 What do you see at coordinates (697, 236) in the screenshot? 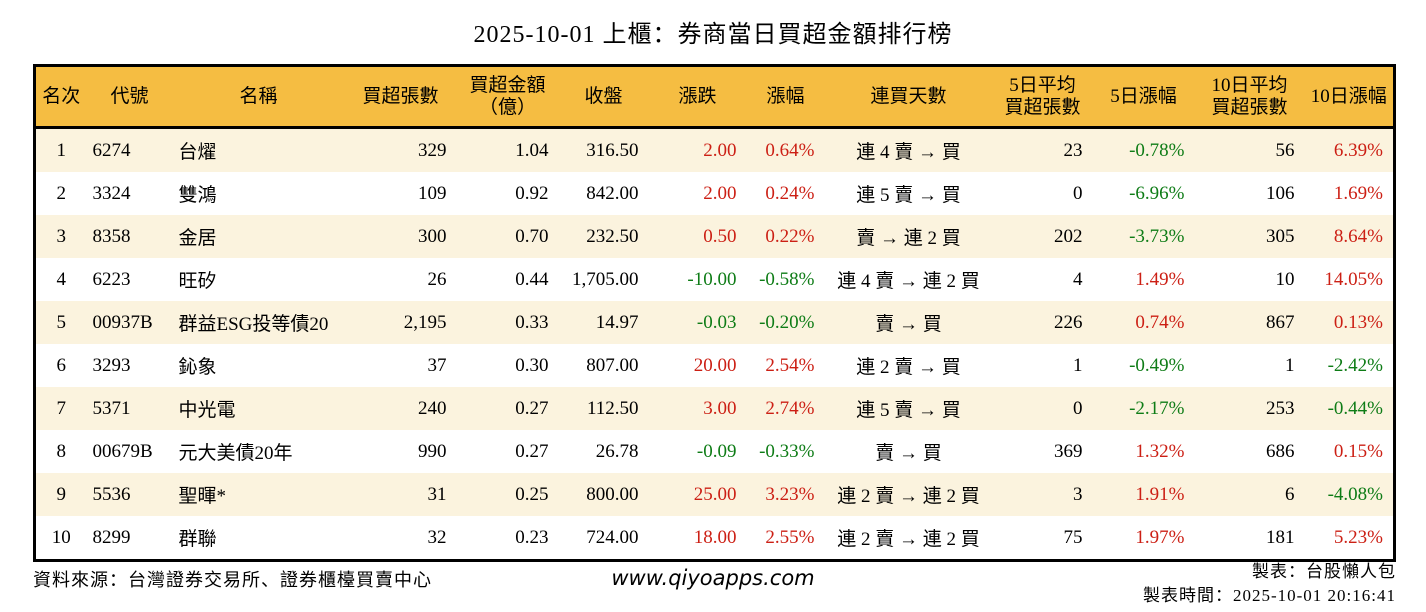
I see `cell-change: 0.50` at bounding box center [697, 236].